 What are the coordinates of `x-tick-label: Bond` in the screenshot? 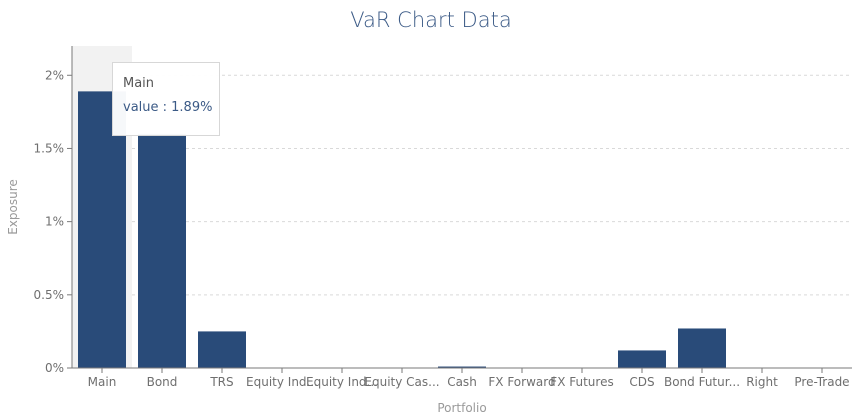 It's located at (162, 382).